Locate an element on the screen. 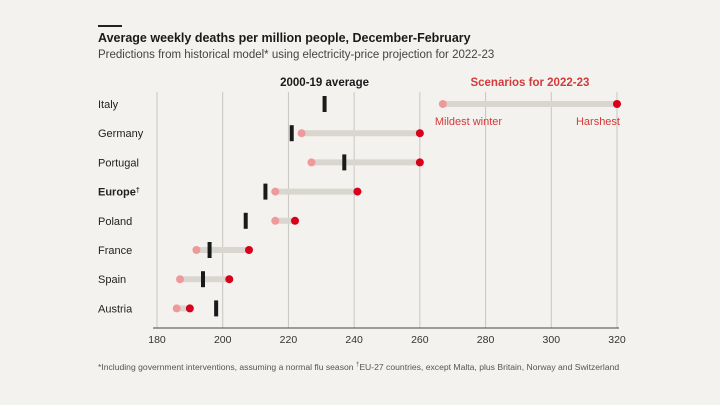 Image resolution: width=720 pixels, height=405 pixels. harshest-dot-italy is located at coordinates (617, 104).